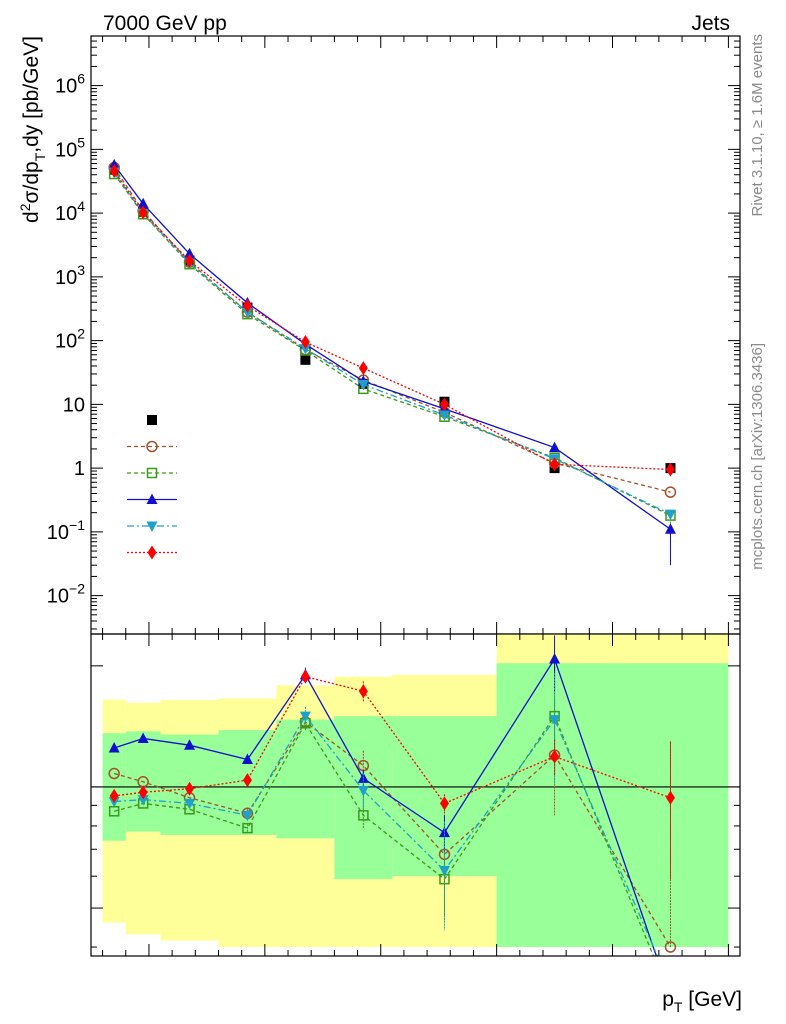 This screenshot has height=1024, width=786. Describe the element at coordinates (81, 142) in the screenshot. I see `y-tick-exponent: 5` at that location.